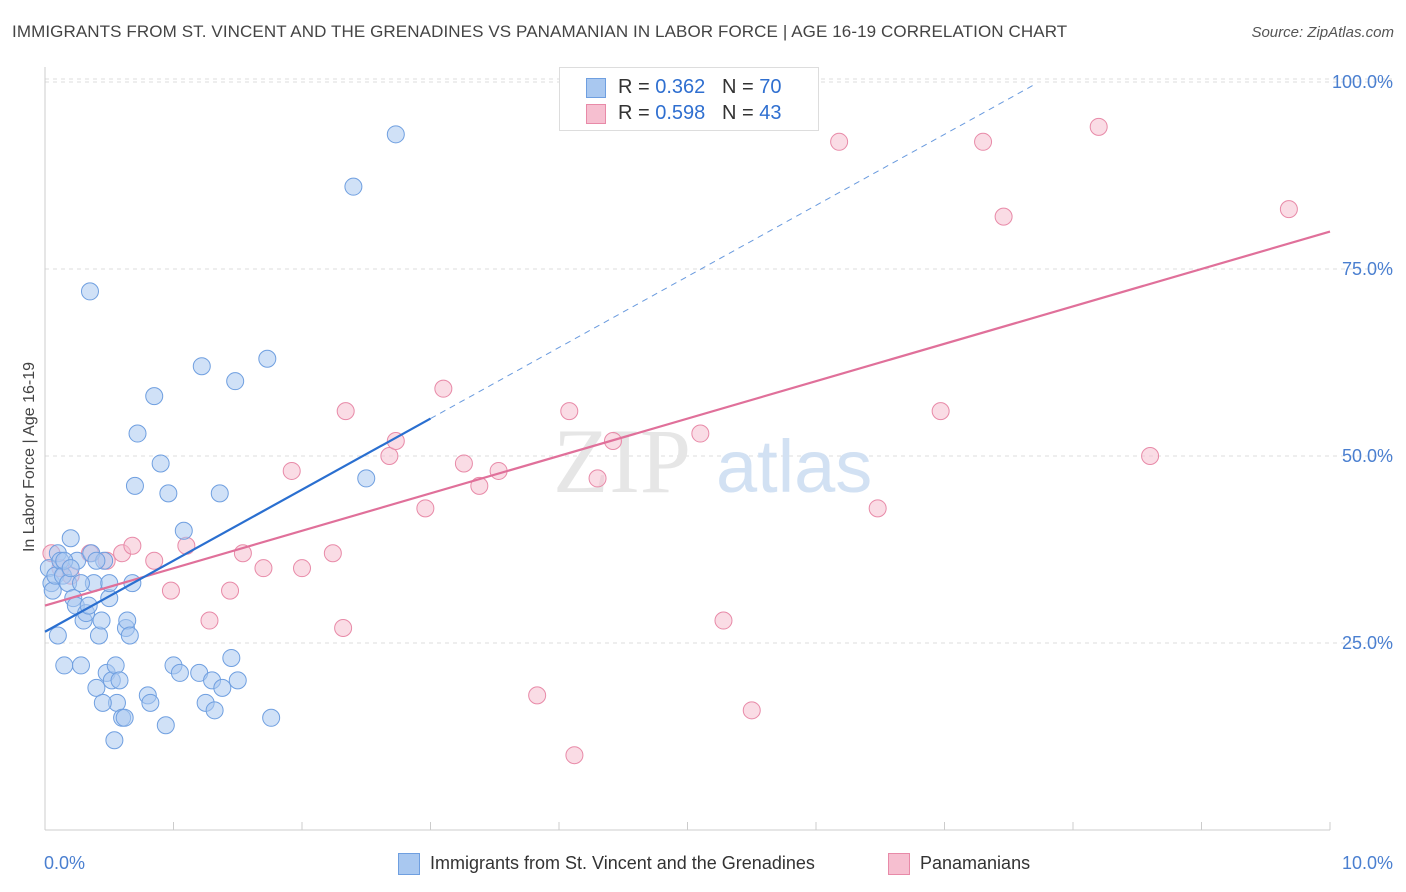 The image size is (1406, 892). Describe the element at coordinates (64, 863) in the screenshot. I see `x-tick-label-min: 0.0%` at that location.